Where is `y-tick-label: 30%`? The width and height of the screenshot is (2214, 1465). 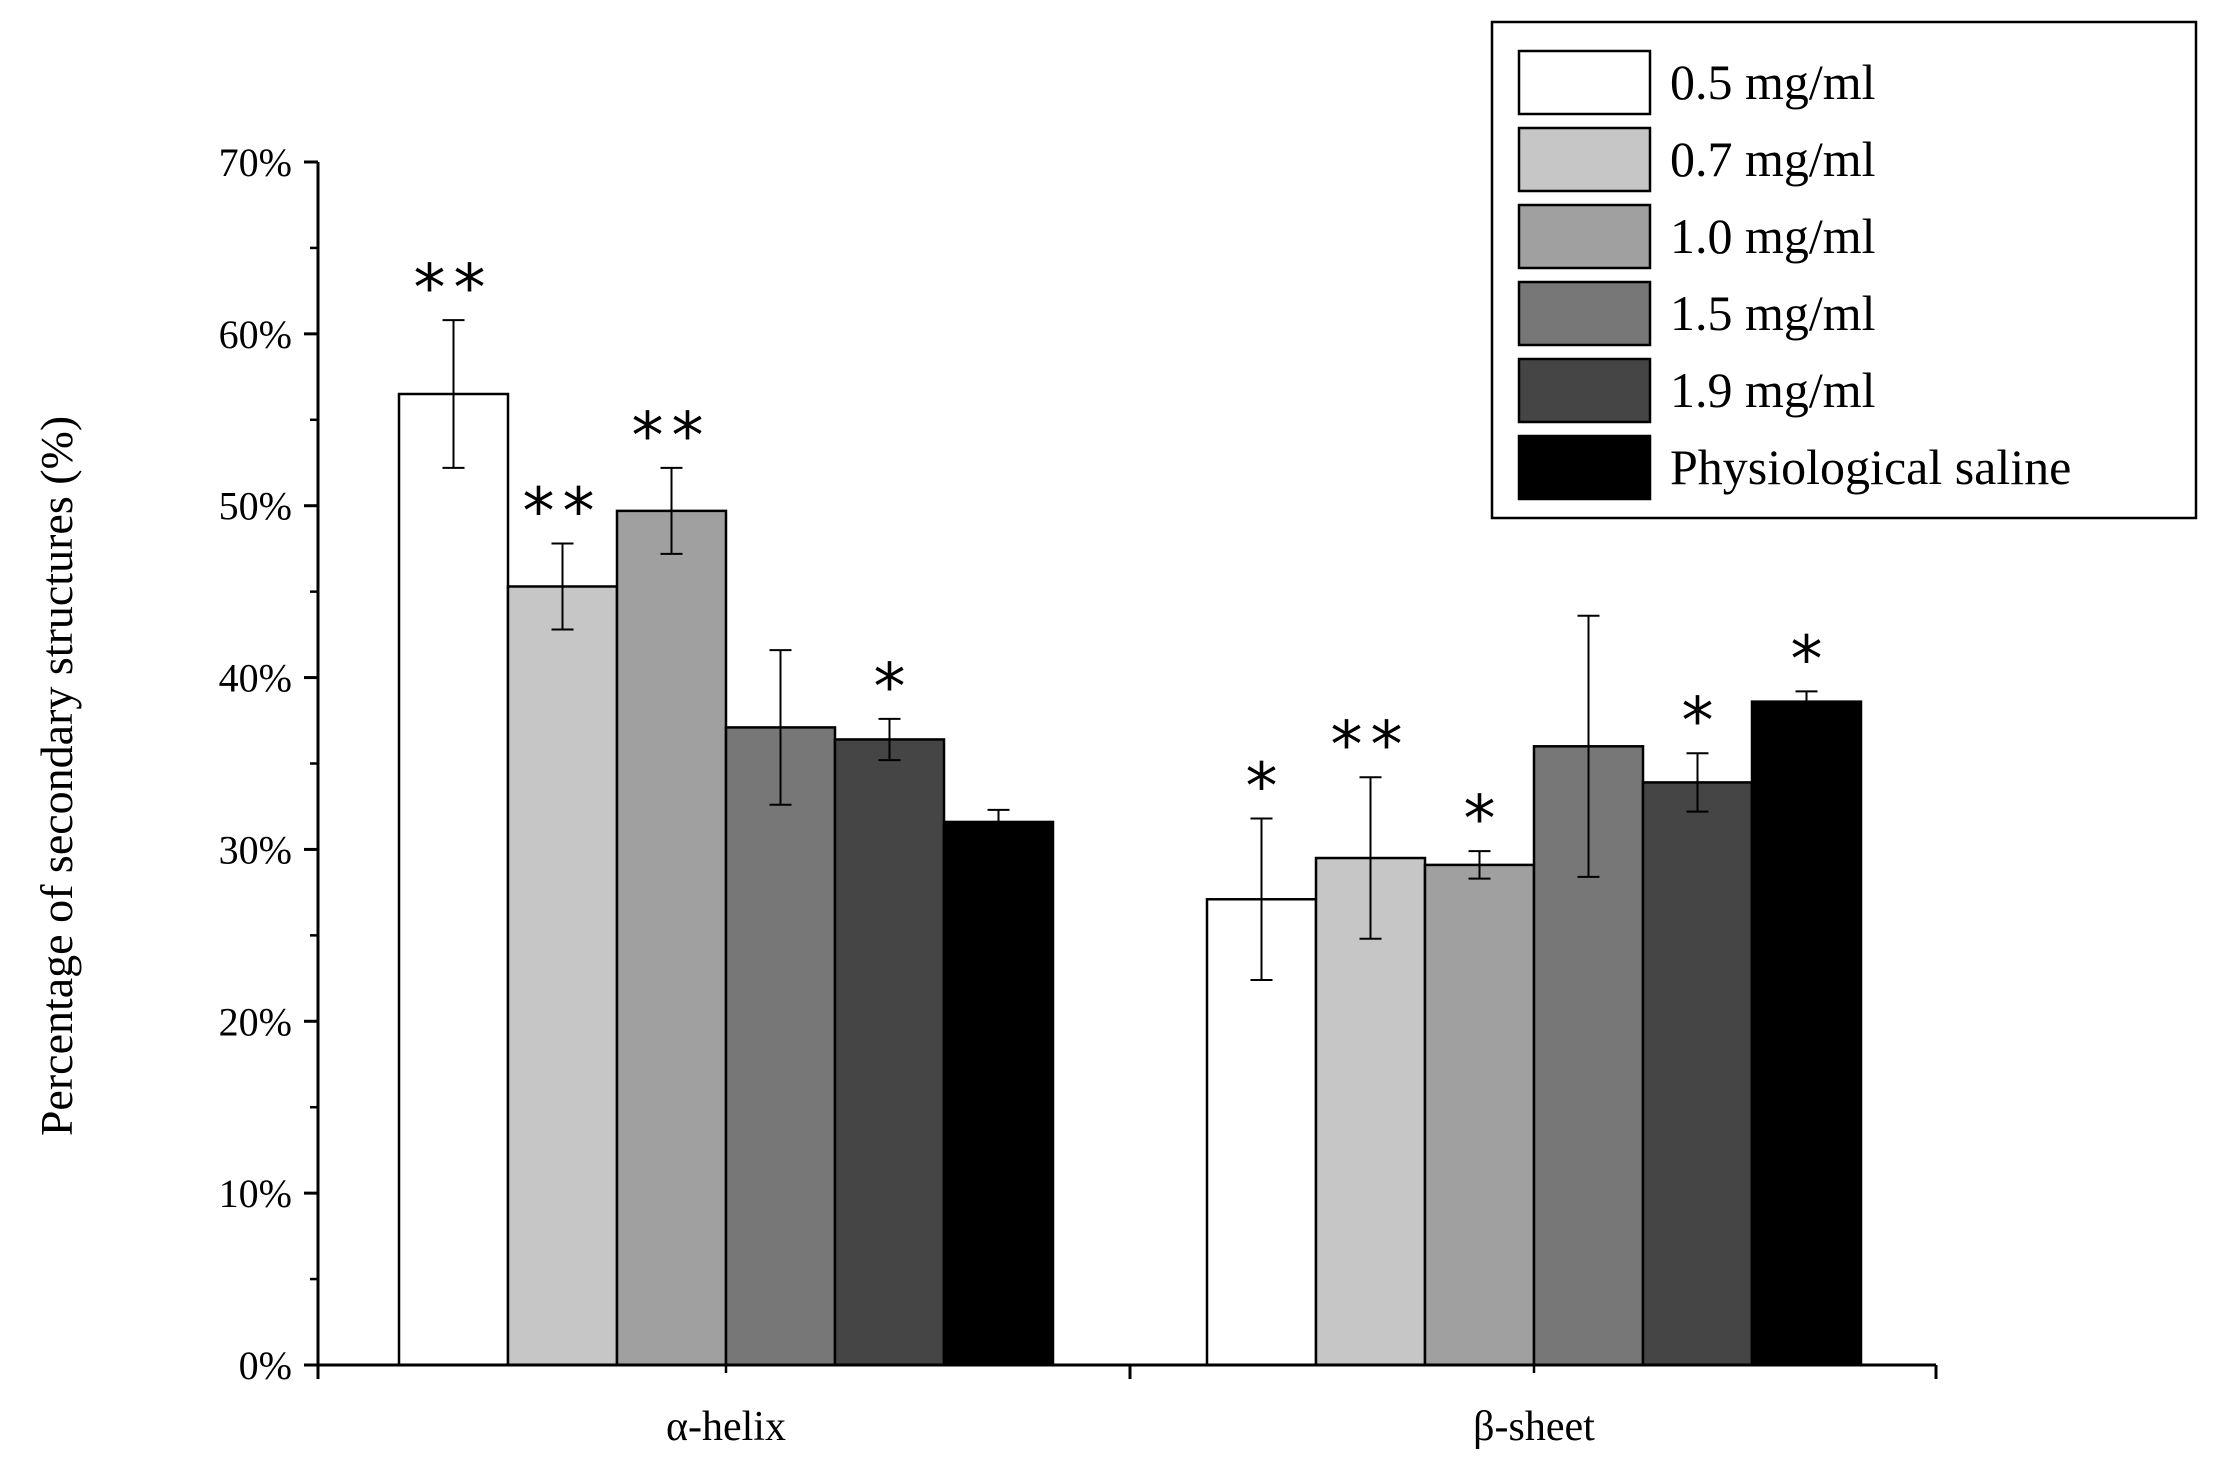
y-tick-label: 30% is located at coordinates (255, 849).